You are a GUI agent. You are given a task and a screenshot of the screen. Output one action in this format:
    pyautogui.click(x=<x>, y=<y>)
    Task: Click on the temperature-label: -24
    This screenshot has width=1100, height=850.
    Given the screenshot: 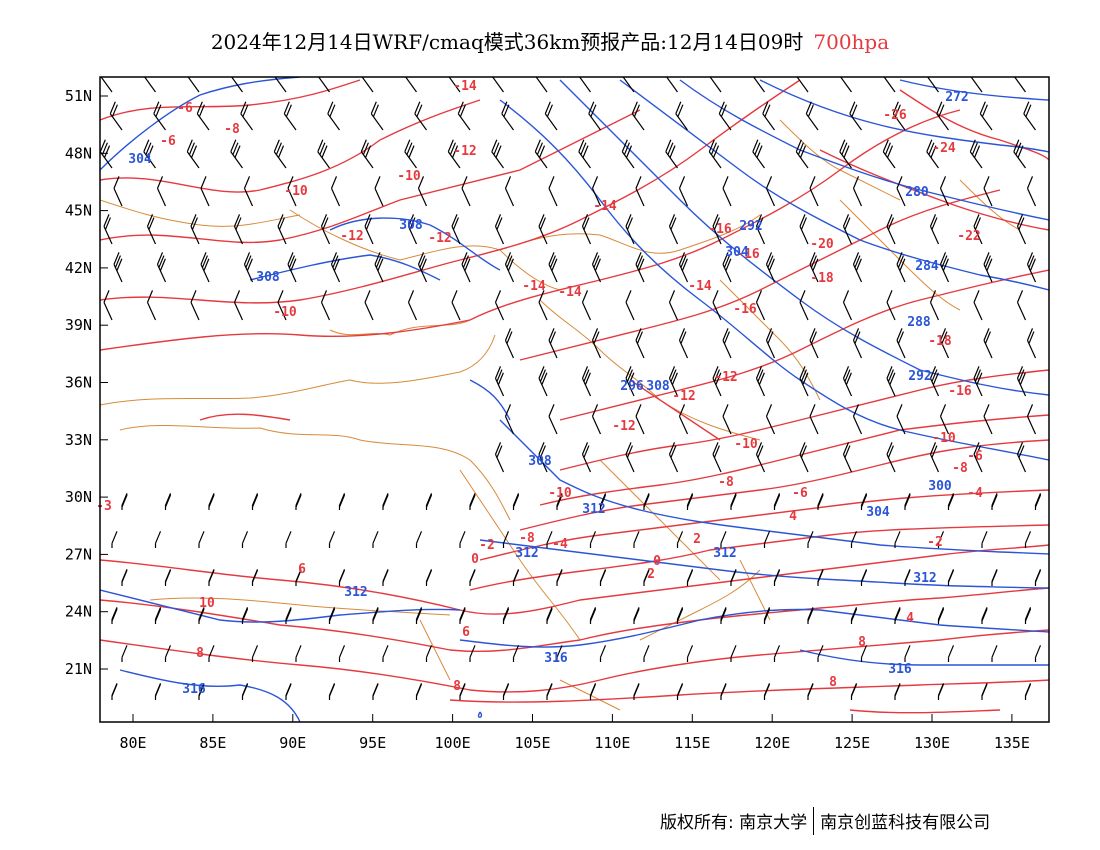 What is the action you would take?
    pyautogui.click(x=944, y=148)
    